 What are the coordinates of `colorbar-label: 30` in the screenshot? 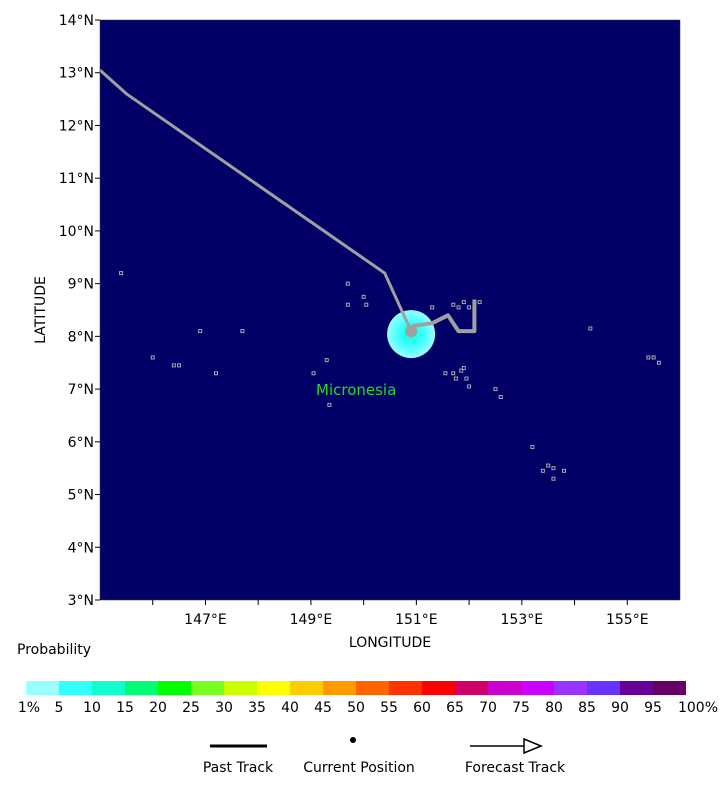 It's located at (224, 708).